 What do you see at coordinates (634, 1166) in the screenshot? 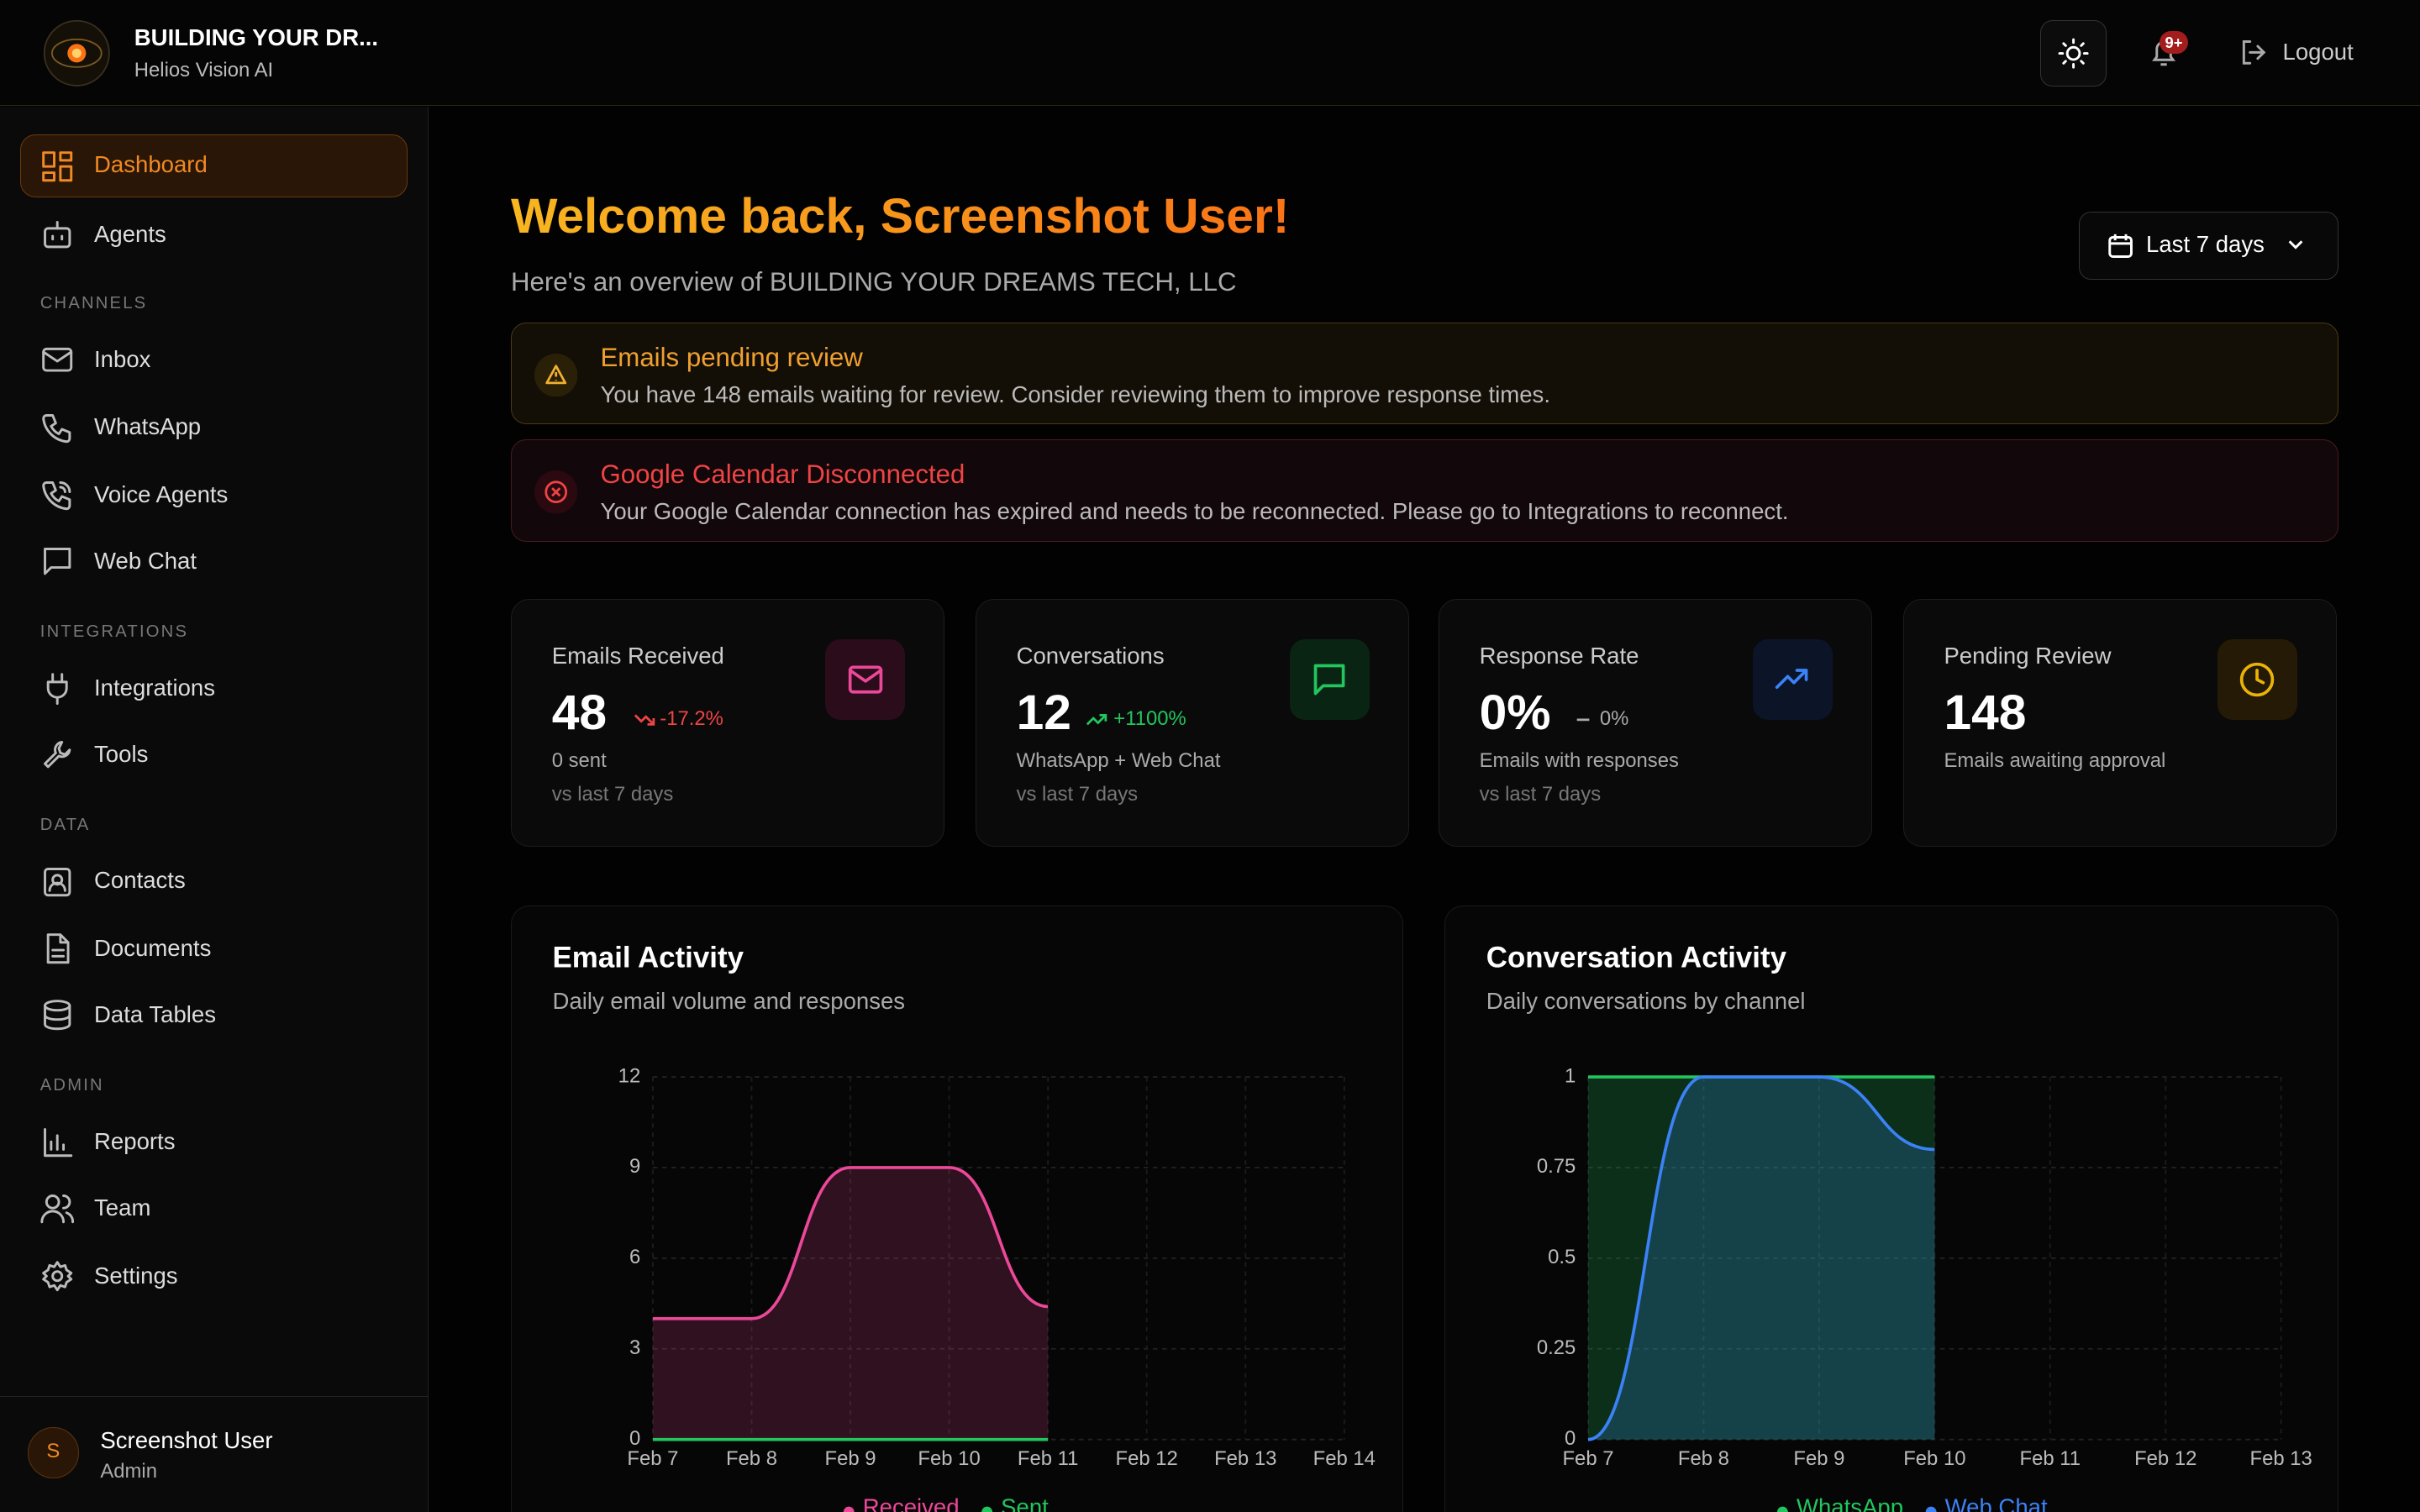
I see `y-tick-label: 9` at bounding box center [634, 1166].